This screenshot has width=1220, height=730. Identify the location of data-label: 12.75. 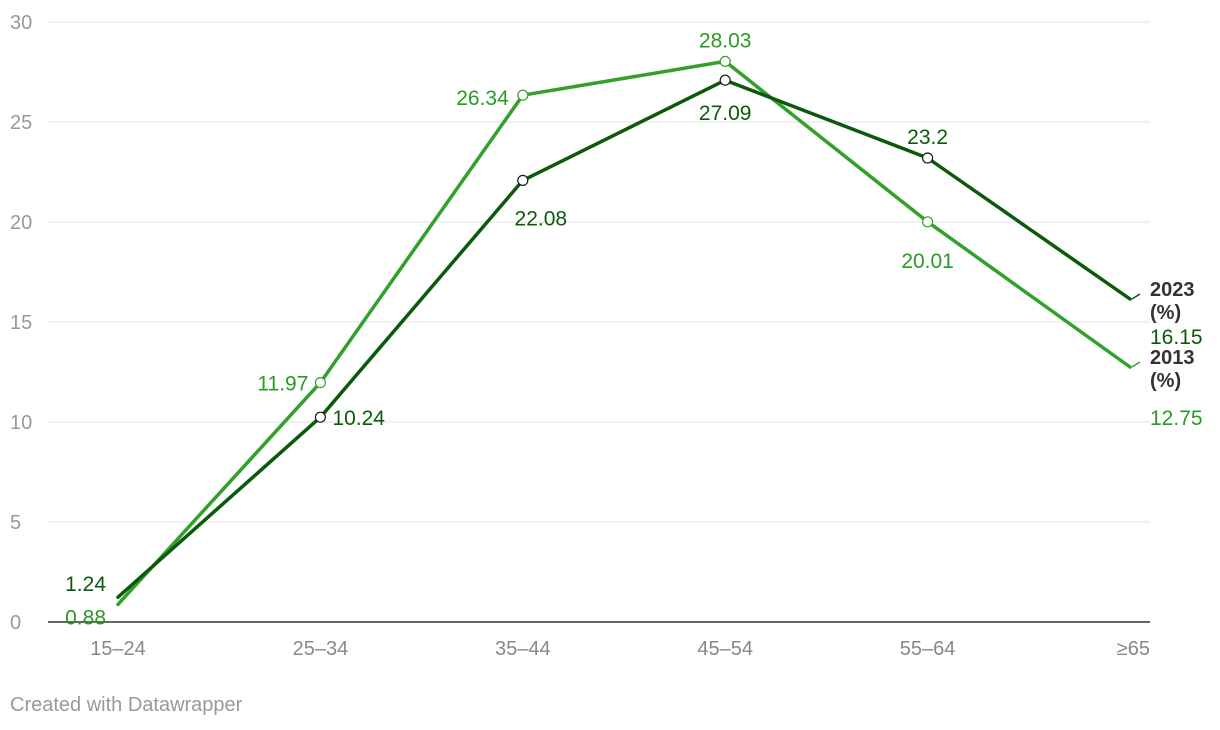
(1176, 418).